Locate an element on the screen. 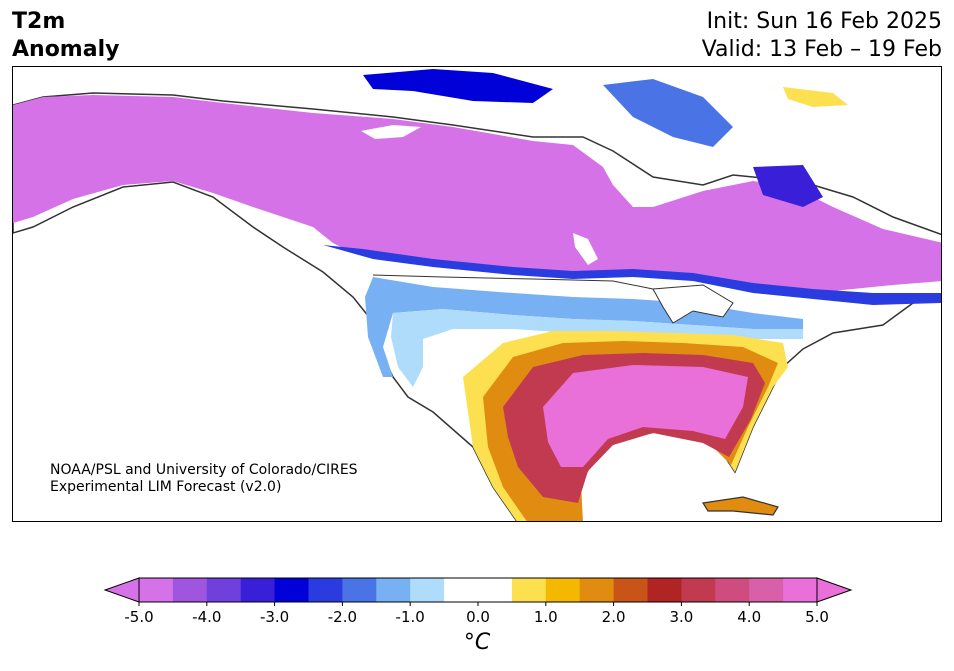 The width and height of the screenshot is (954, 671). blue-band-dark is located at coordinates (632, 275).